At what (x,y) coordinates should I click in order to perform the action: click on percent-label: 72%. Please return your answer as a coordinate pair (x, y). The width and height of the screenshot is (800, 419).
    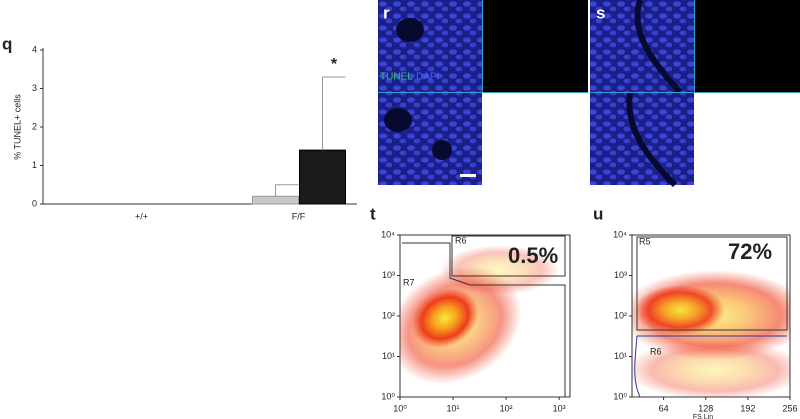
    Looking at the image, I should click on (750, 251).